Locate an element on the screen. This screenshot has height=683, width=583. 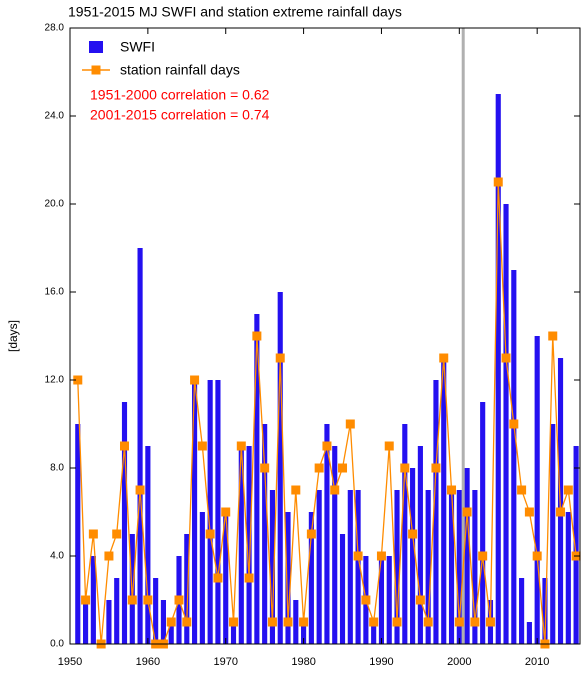
x-tick-label: 1980 is located at coordinates (303, 662).